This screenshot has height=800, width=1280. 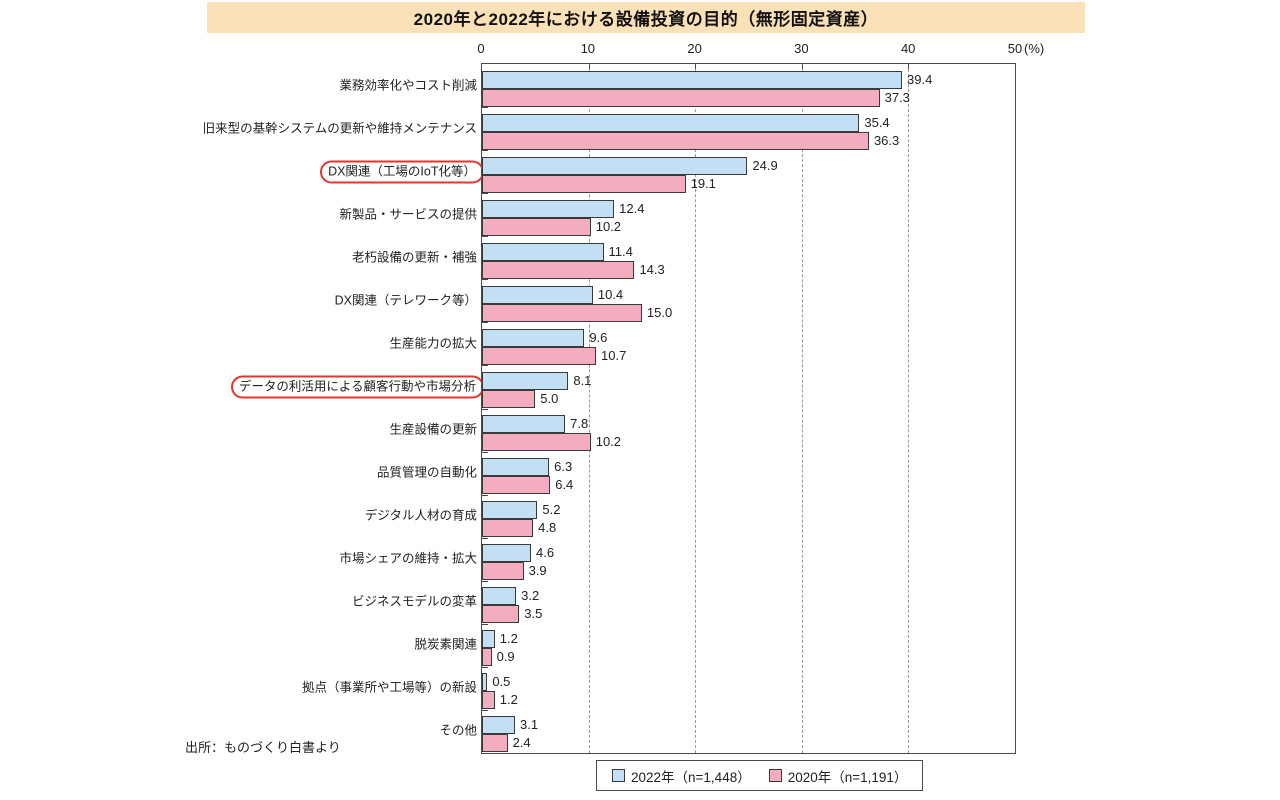 What do you see at coordinates (547, 528) in the screenshot?
I see `value-label-2020: 4.8` at bounding box center [547, 528].